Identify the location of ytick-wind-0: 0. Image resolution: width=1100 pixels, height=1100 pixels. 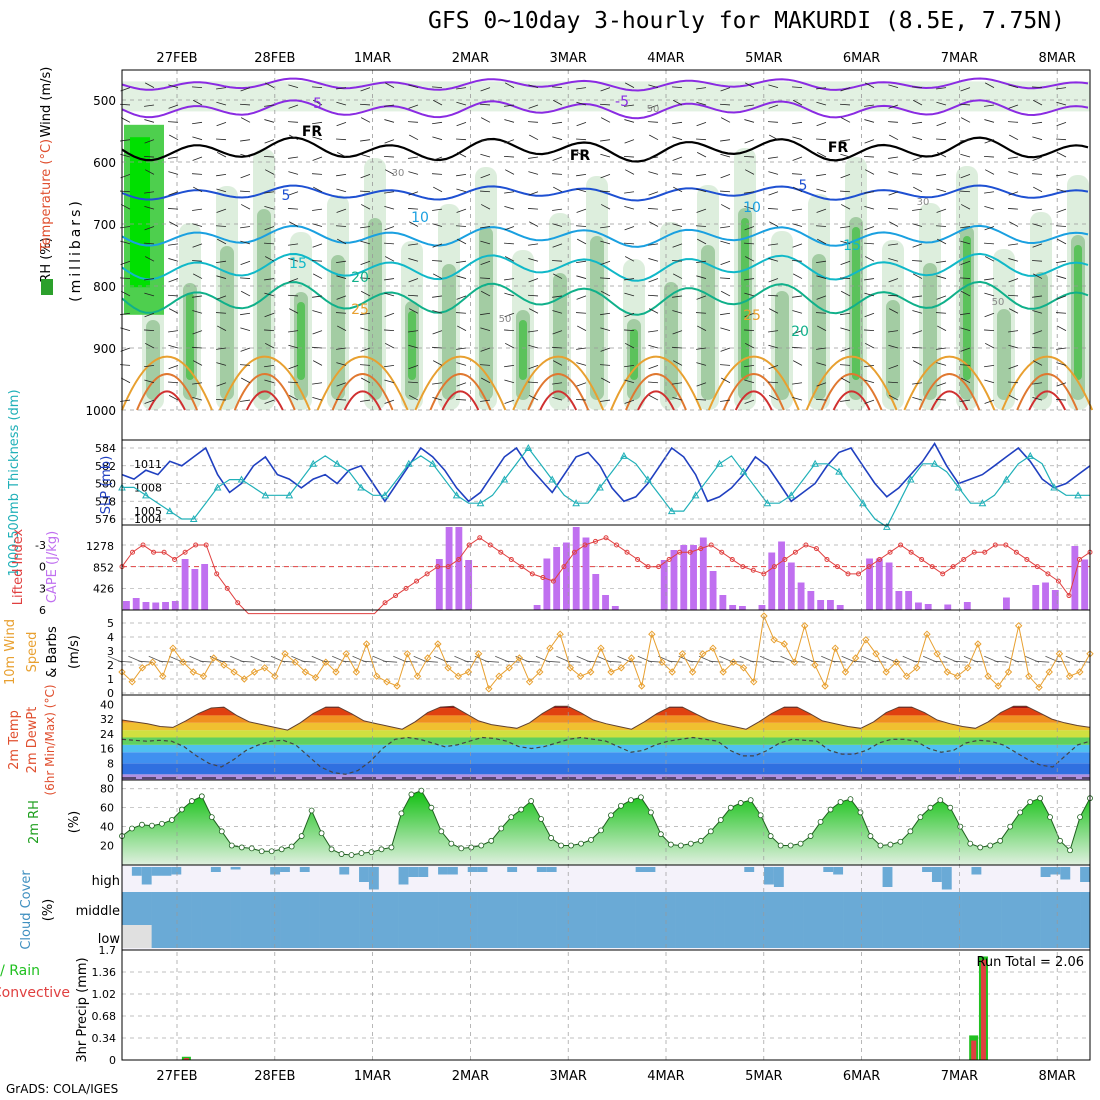
(110, 693).